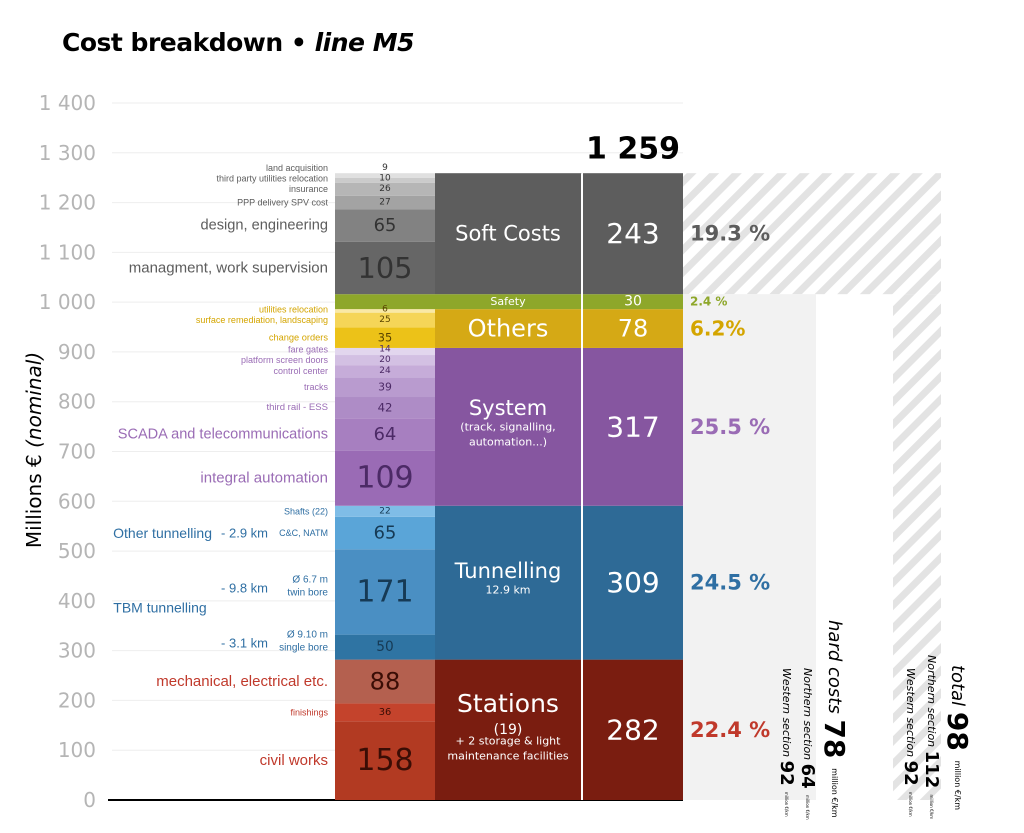 This screenshot has width=1024, height=833. Describe the element at coordinates (911, 776) in the screenshot. I see `total-western-label-part: 92` at that location.